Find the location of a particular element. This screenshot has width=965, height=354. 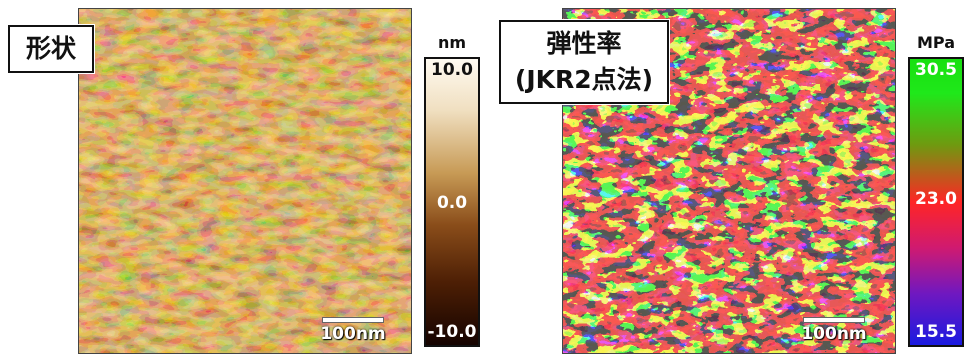

modulus-colorbar-min: 15.5 is located at coordinates (936, 332).